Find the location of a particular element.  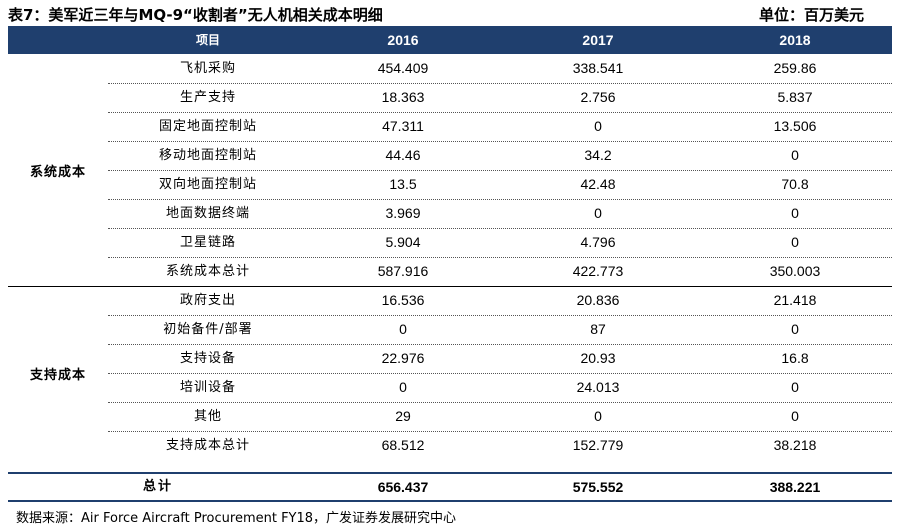

cell-value: 3.969 is located at coordinates (403, 213).